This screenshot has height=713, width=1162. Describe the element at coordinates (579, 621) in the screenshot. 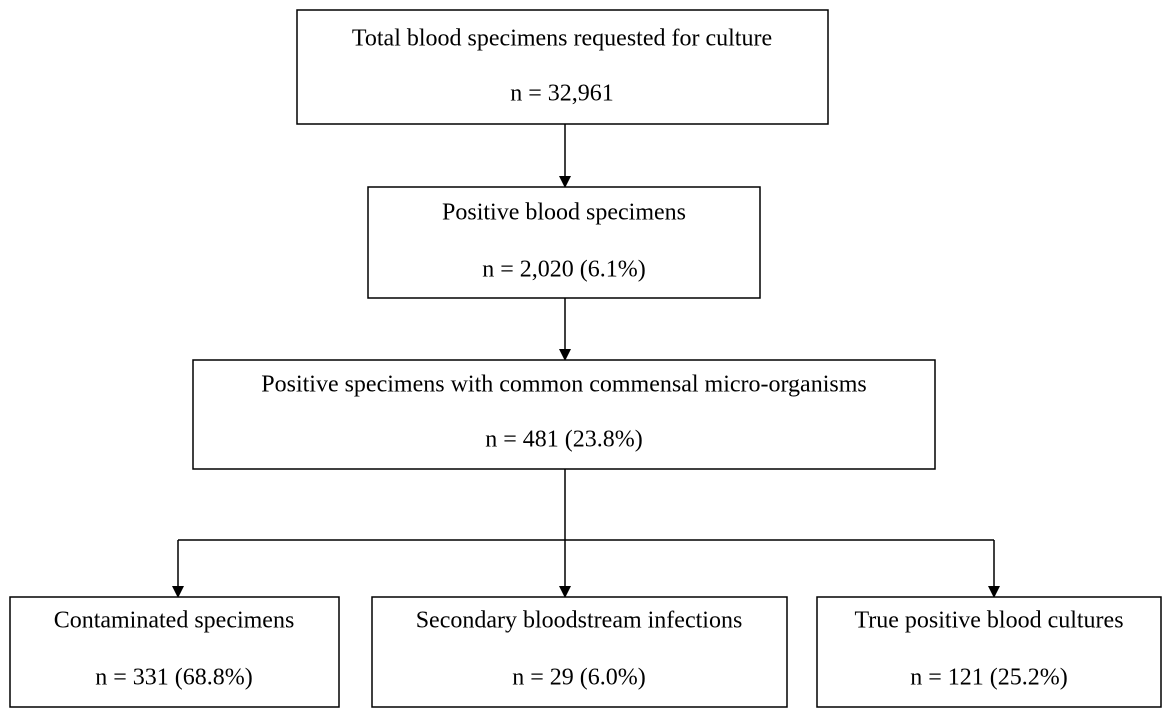

I see `node-label: Secondary bloodstream infections` at that location.